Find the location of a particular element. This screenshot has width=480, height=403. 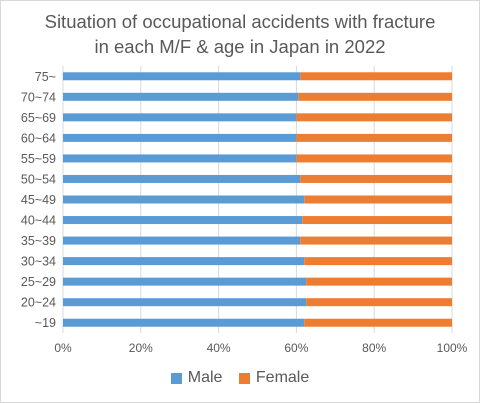

chart-legend: Male Female is located at coordinates (240, 379).